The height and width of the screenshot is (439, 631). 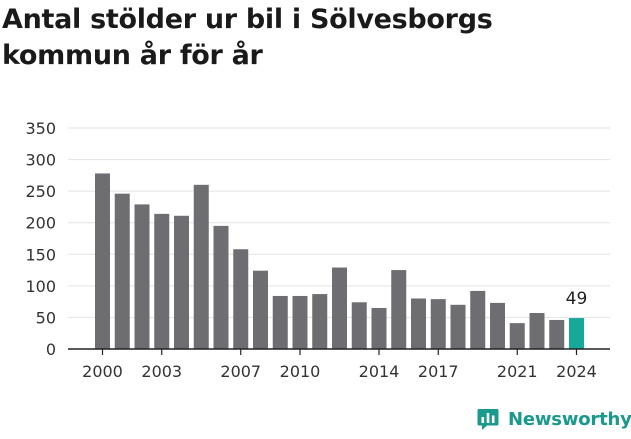 What do you see at coordinates (438, 371) in the screenshot?
I see `x-tick-label: 2017` at bounding box center [438, 371].